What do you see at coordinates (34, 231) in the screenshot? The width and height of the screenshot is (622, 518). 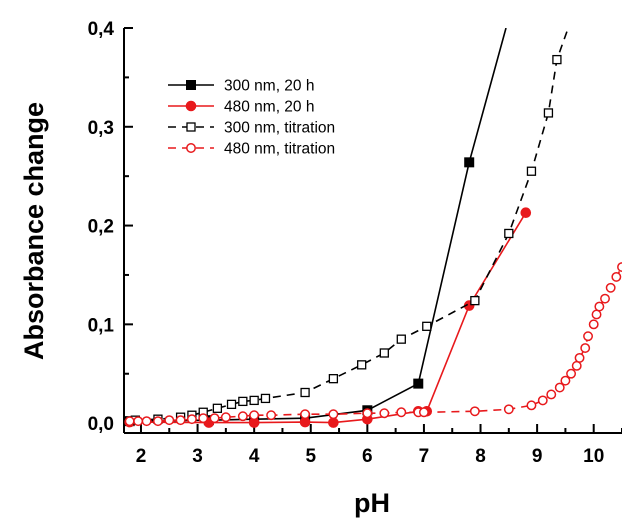 I see `y-axis-label: Absorbance change` at bounding box center [34, 231].